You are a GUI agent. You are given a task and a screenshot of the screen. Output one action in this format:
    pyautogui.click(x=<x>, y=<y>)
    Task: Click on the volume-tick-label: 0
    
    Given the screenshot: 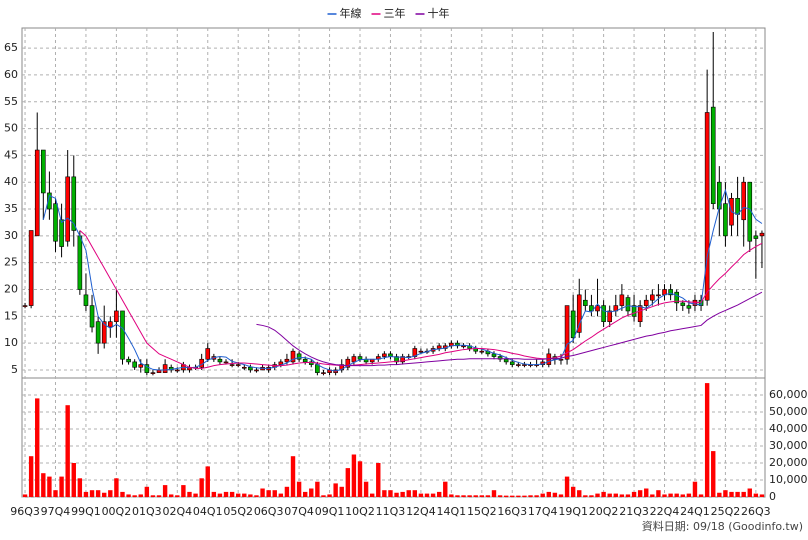 What is the action you would take?
    pyautogui.click(x=772, y=496)
    